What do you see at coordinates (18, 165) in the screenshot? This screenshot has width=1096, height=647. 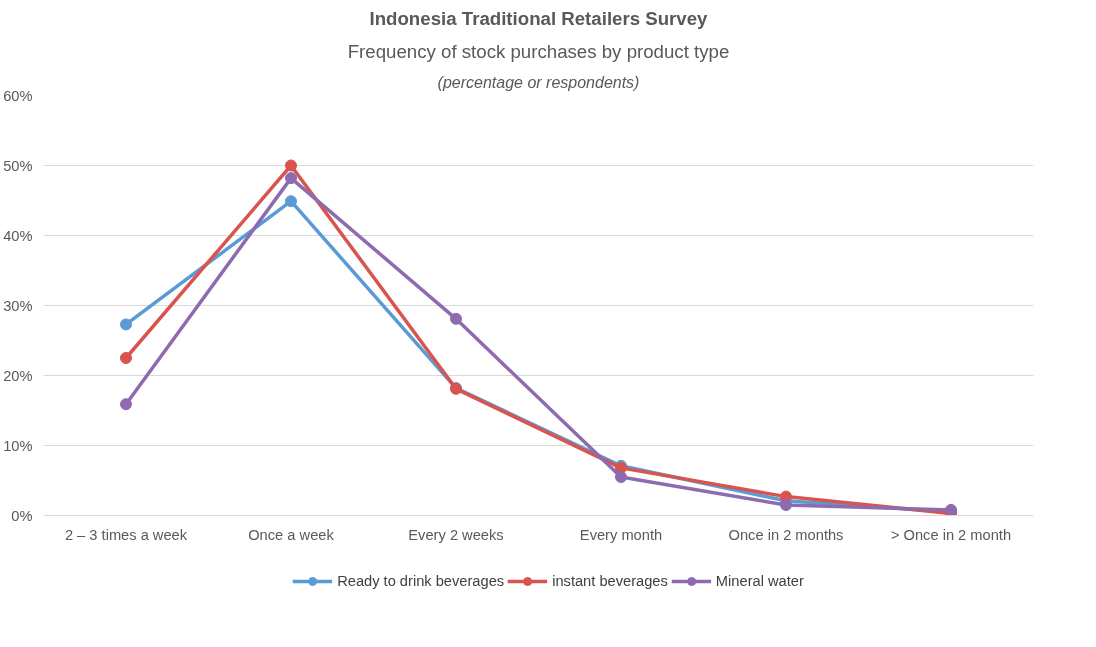 I see `y-tick-label: 50%` at bounding box center [18, 165].